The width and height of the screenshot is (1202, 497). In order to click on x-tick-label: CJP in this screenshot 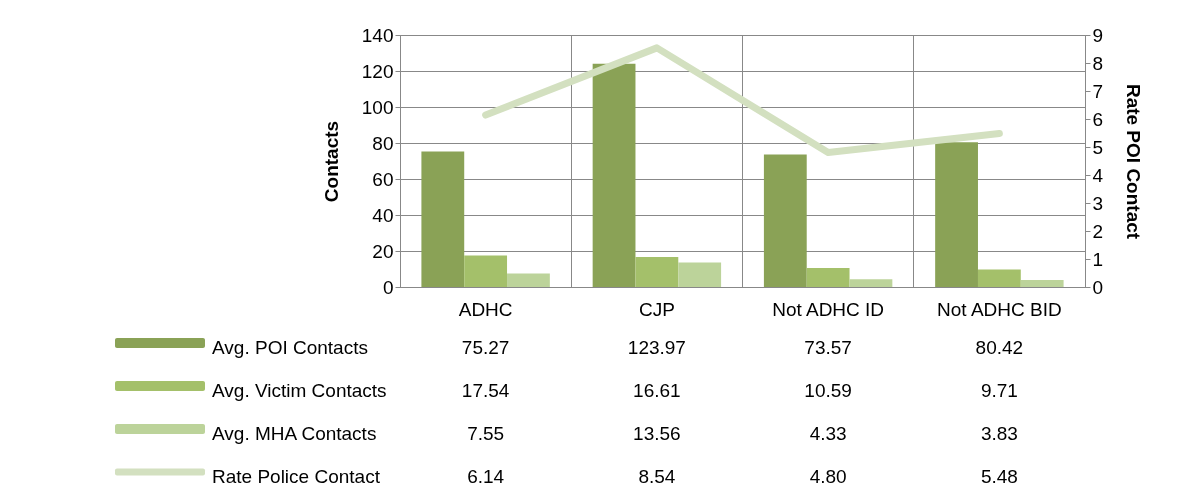, I will do `click(656, 309)`.